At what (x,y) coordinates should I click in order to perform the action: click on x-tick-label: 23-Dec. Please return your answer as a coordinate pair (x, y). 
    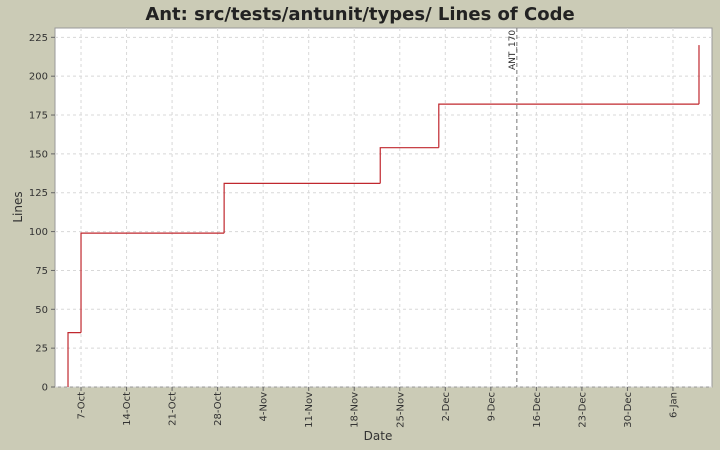
    Looking at the image, I should click on (582, 410).